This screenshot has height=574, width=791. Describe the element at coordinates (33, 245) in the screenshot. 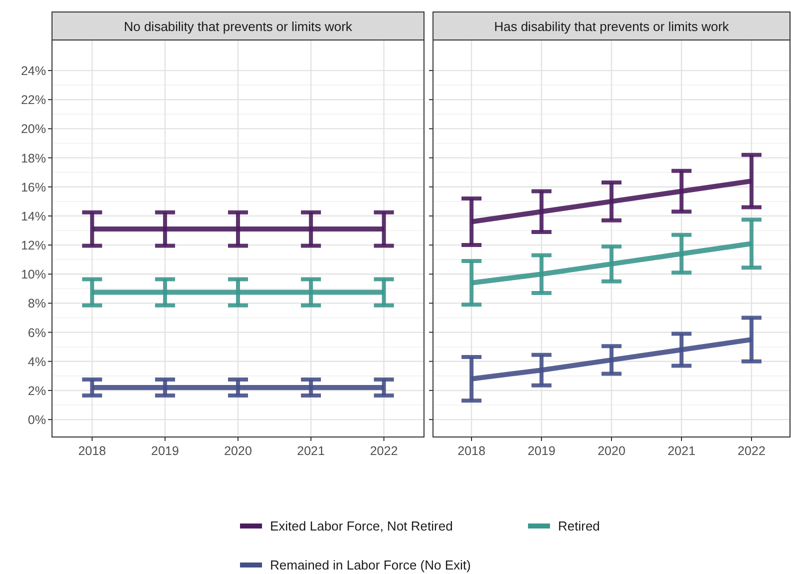

I see `y-tick-label: 12%` at that location.